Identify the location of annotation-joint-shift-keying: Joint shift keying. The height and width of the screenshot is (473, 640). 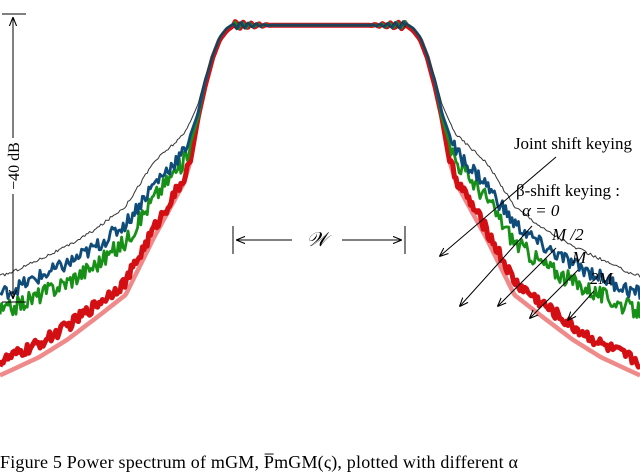
(573, 143).